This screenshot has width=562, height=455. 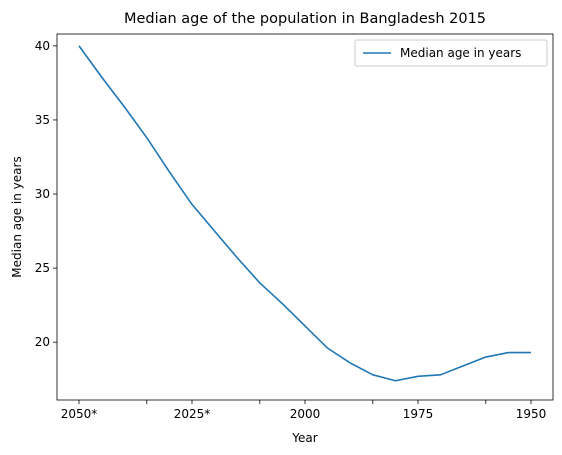 What do you see at coordinates (460, 53) in the screenshot?
I see `legend-label: Median age in years` at bounding box center [460, 53].